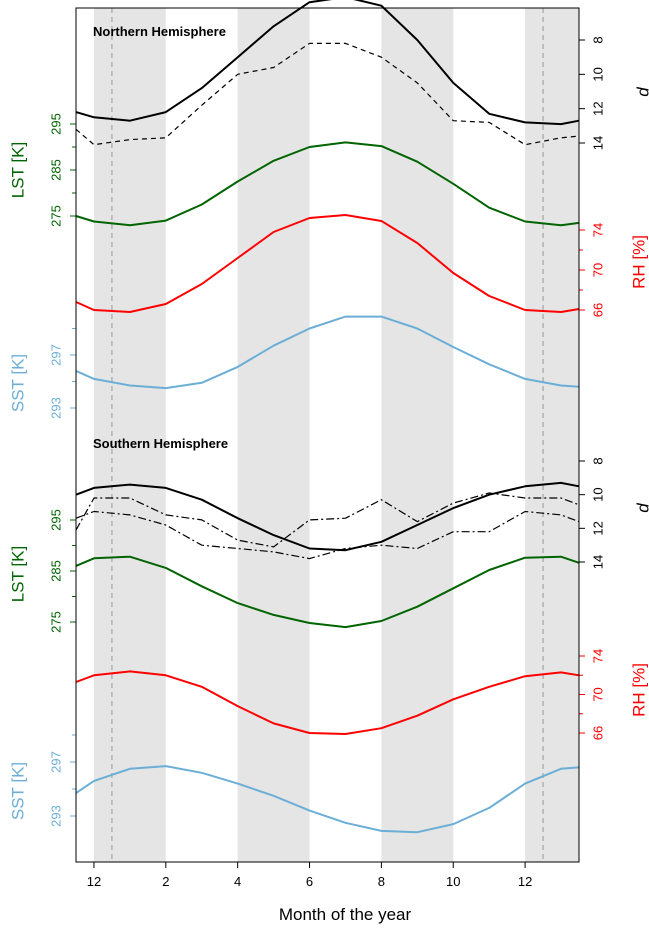 The image size is (649, 931). I want to click on sst-tick-label-p1-1: 293, so click(56, 816).